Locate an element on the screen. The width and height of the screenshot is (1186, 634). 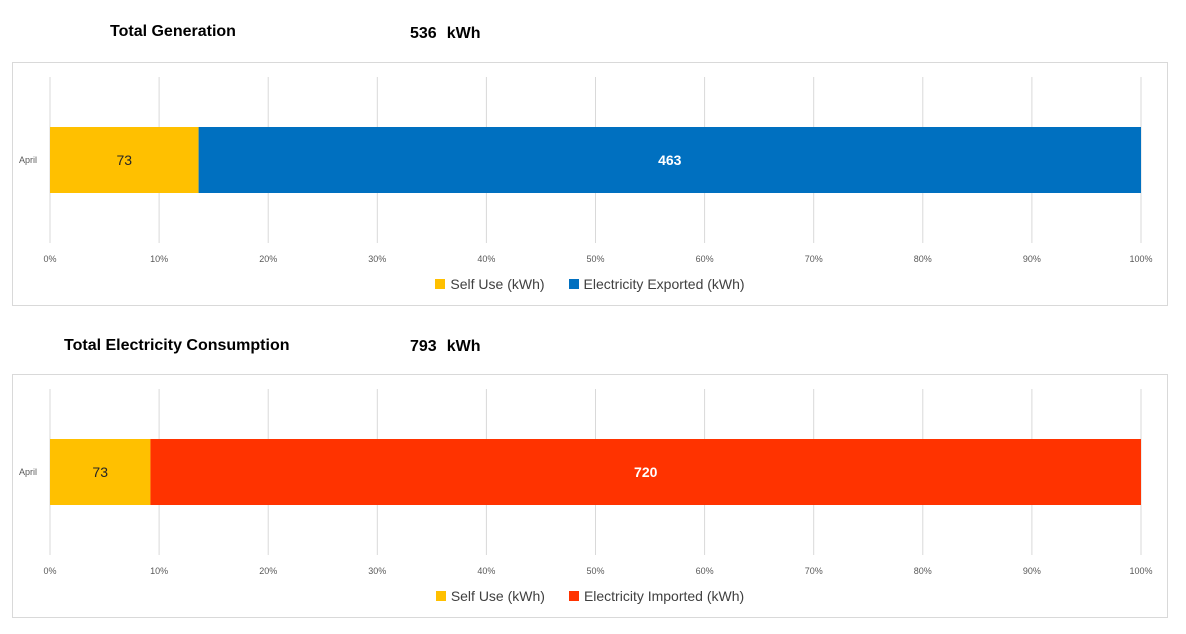
data-label: 720 is located at coordinates (646, 472).